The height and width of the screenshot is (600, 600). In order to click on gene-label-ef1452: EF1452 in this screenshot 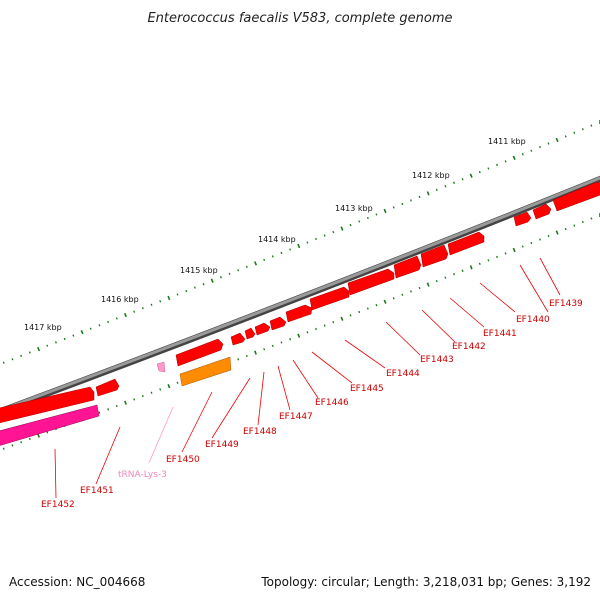, I will do `click(58, 505)`.